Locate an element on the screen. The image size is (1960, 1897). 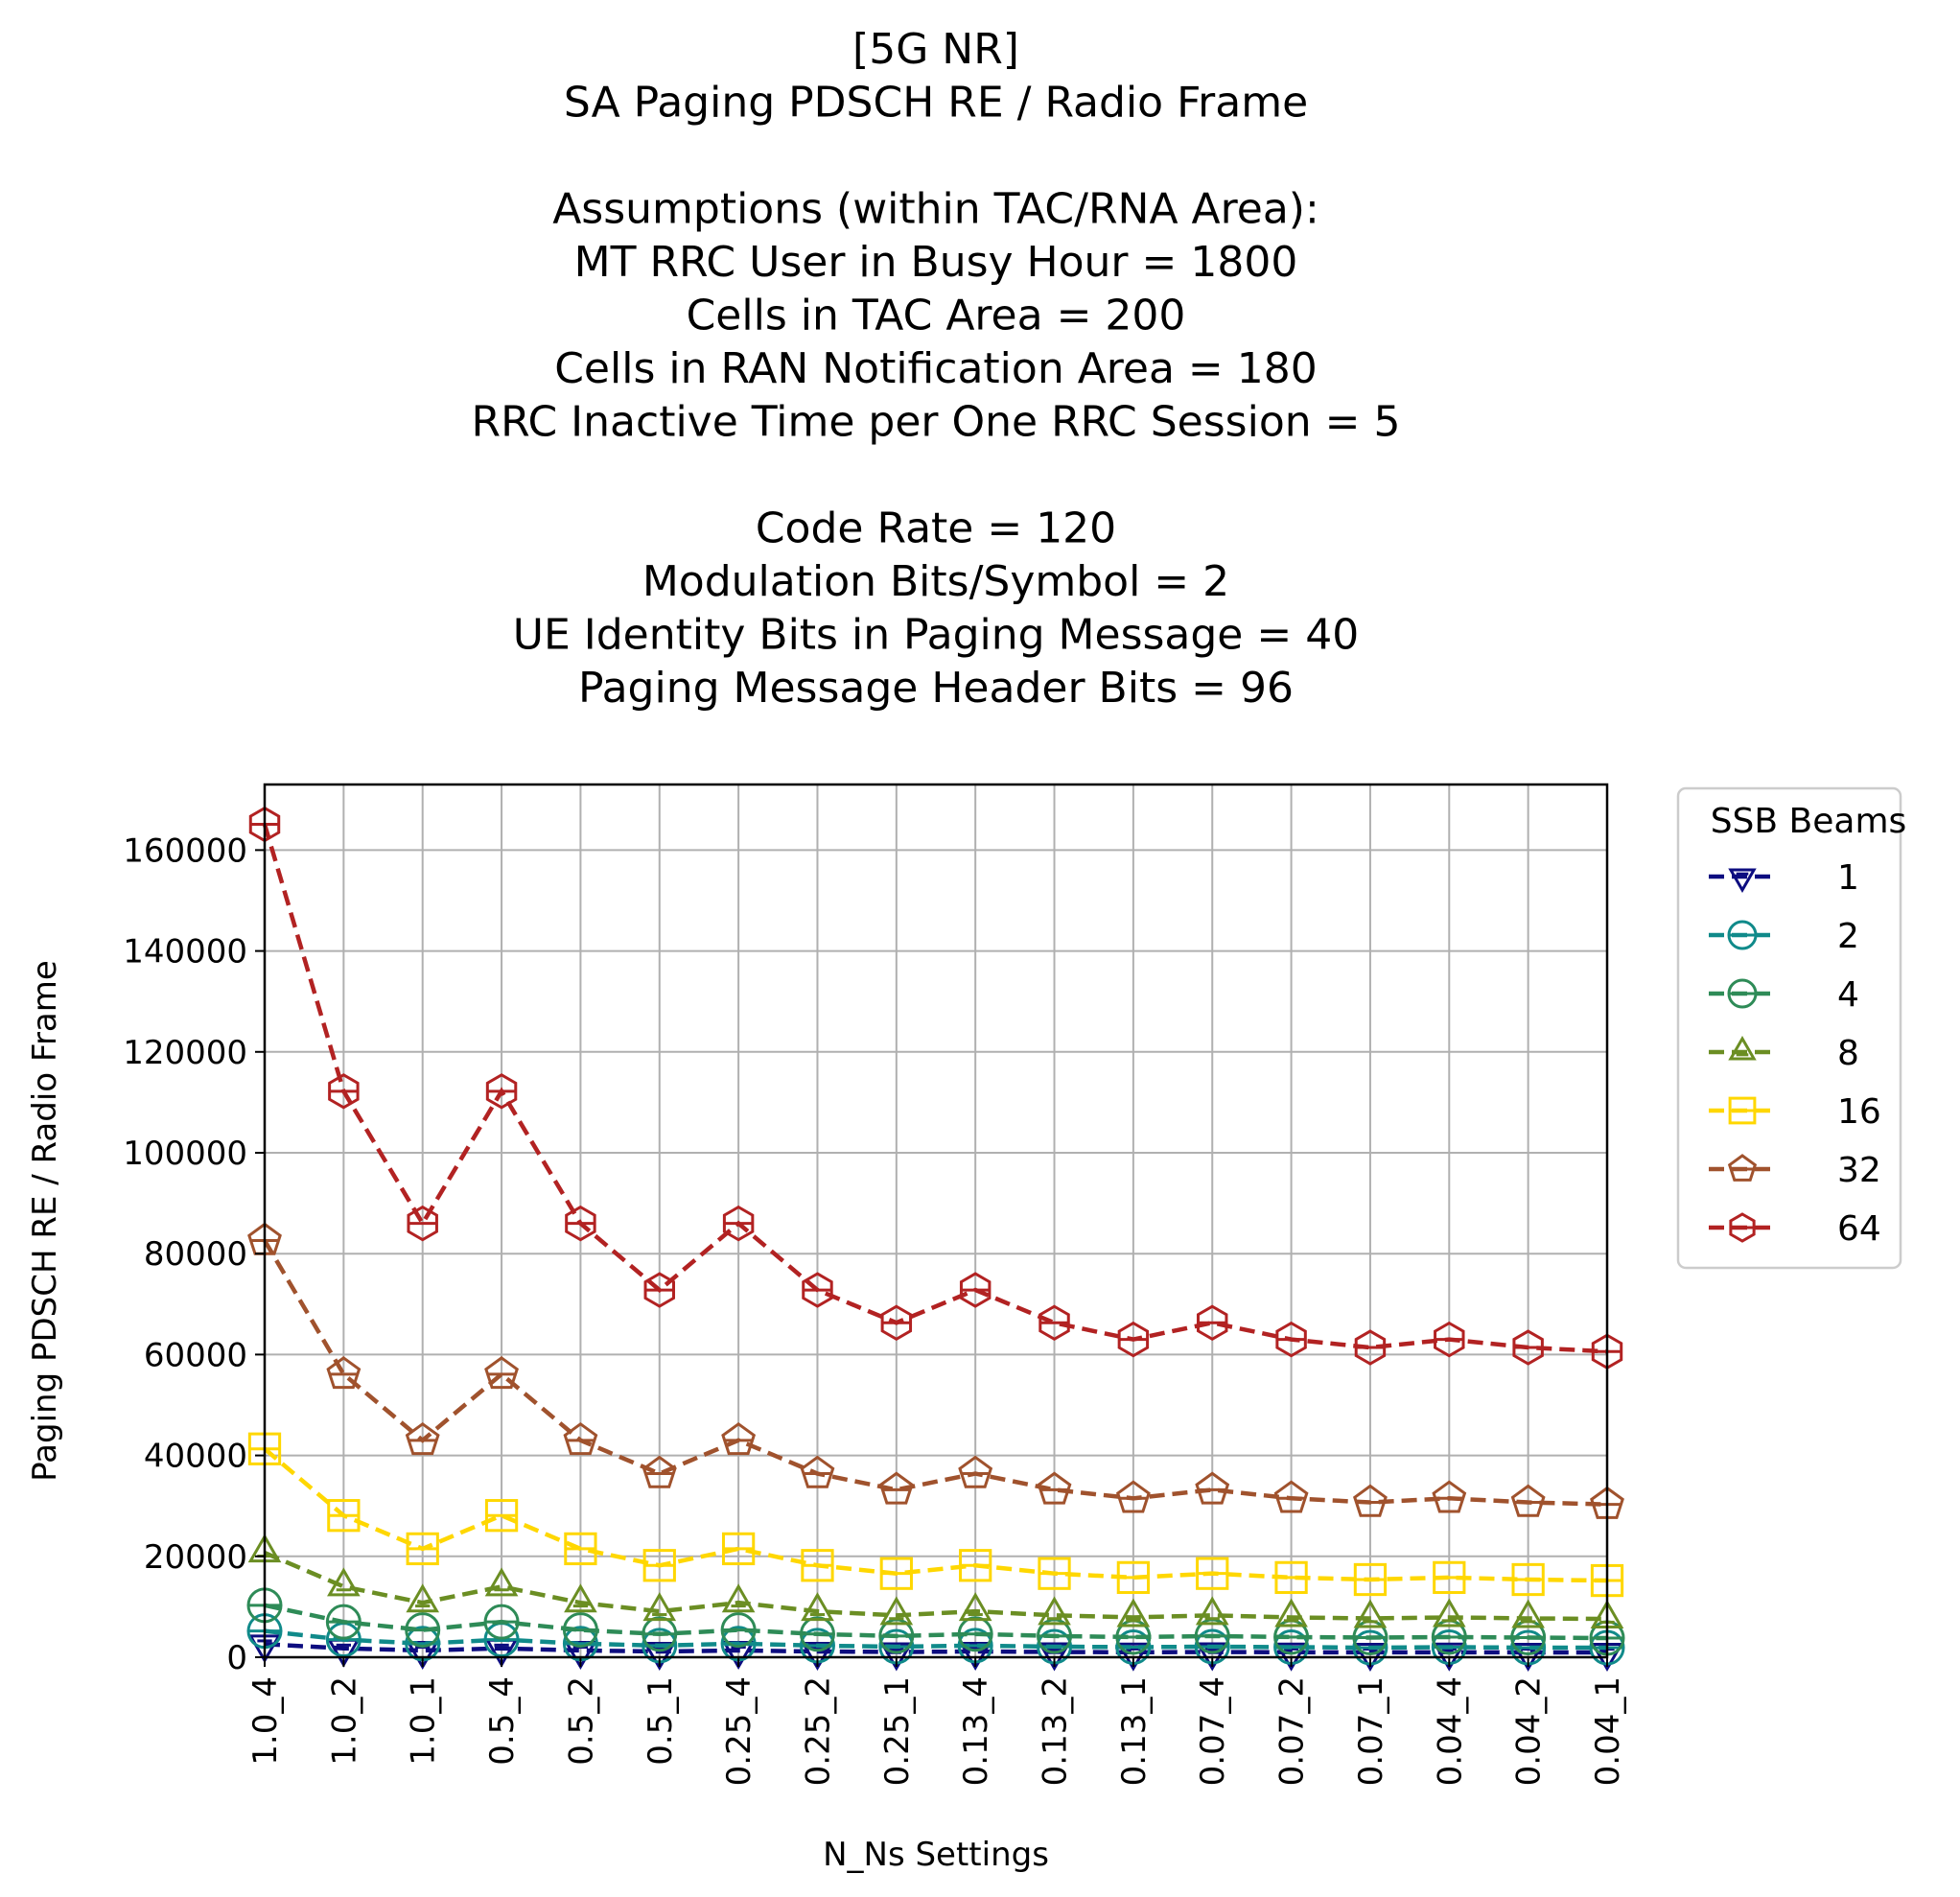
title-line: UE Identity Bits in Paging Message = 40 is located at coordinates (936, 635).